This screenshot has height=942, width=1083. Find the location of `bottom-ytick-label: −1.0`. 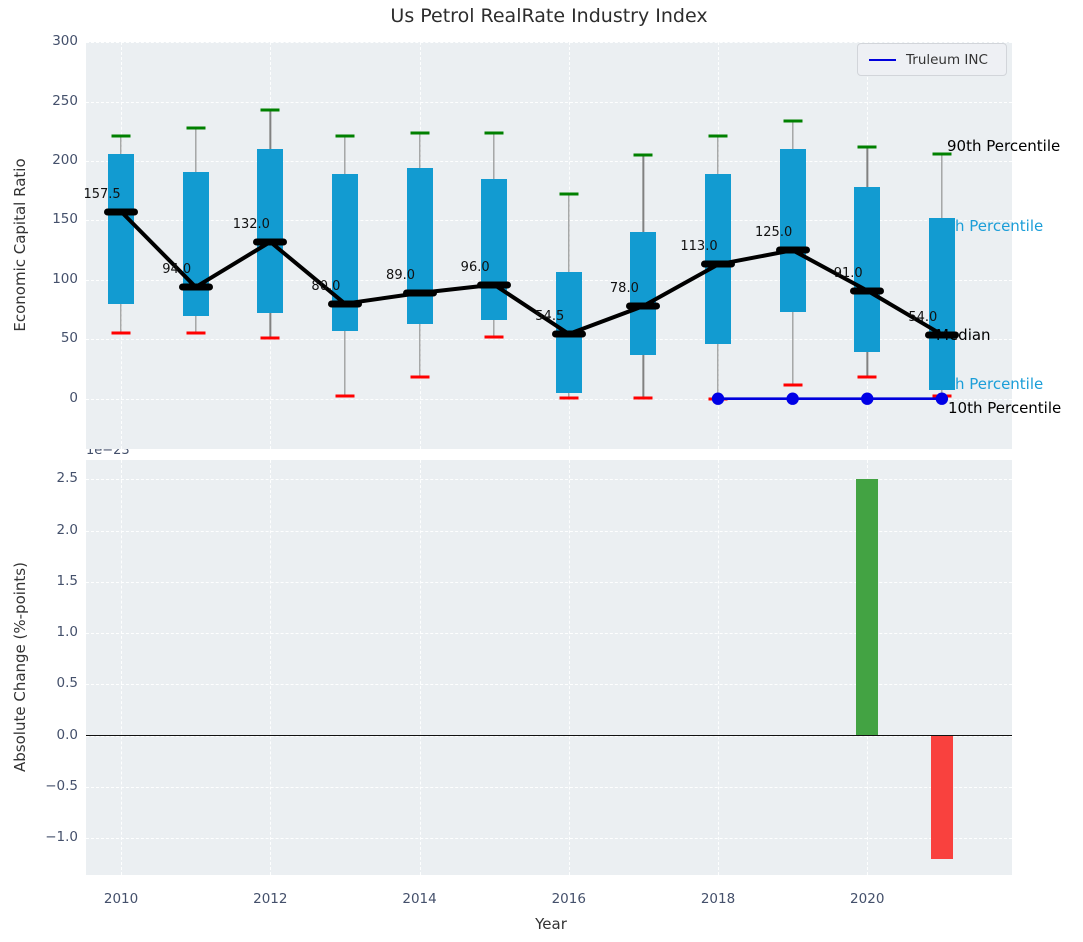

bottom-ytick-label: −1.0 is located at coordinates (61, 837).